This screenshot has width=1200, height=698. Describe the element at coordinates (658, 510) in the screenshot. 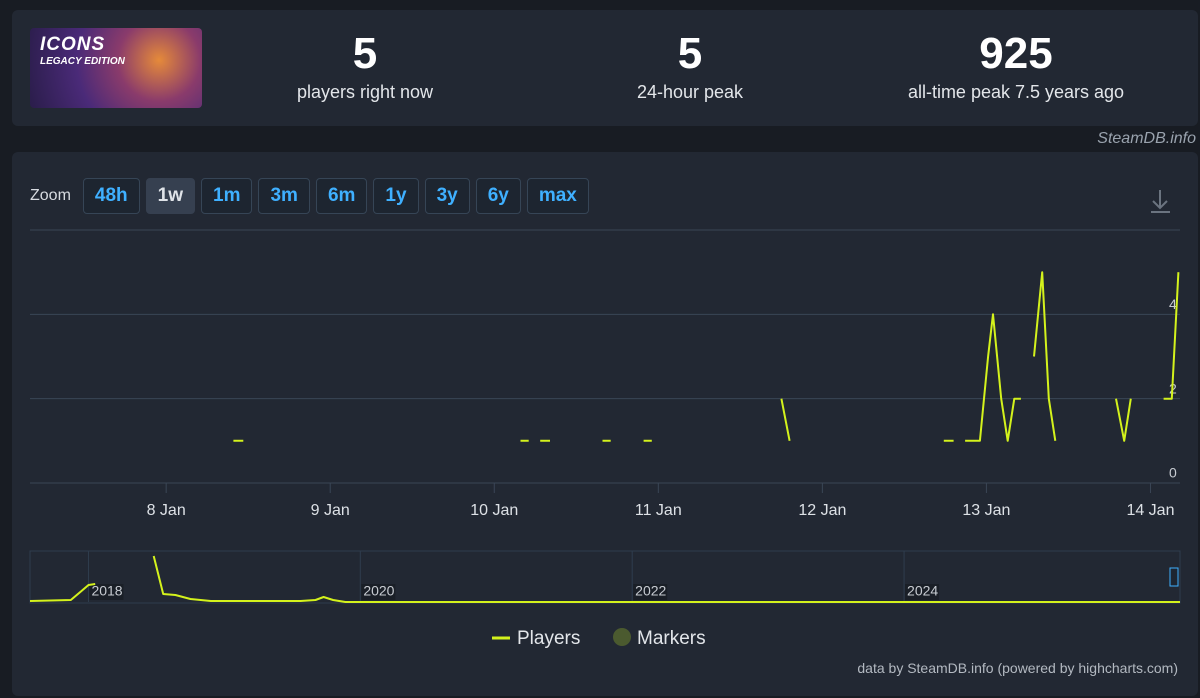

I see `x-tick-label: 11 Jan` at that location.